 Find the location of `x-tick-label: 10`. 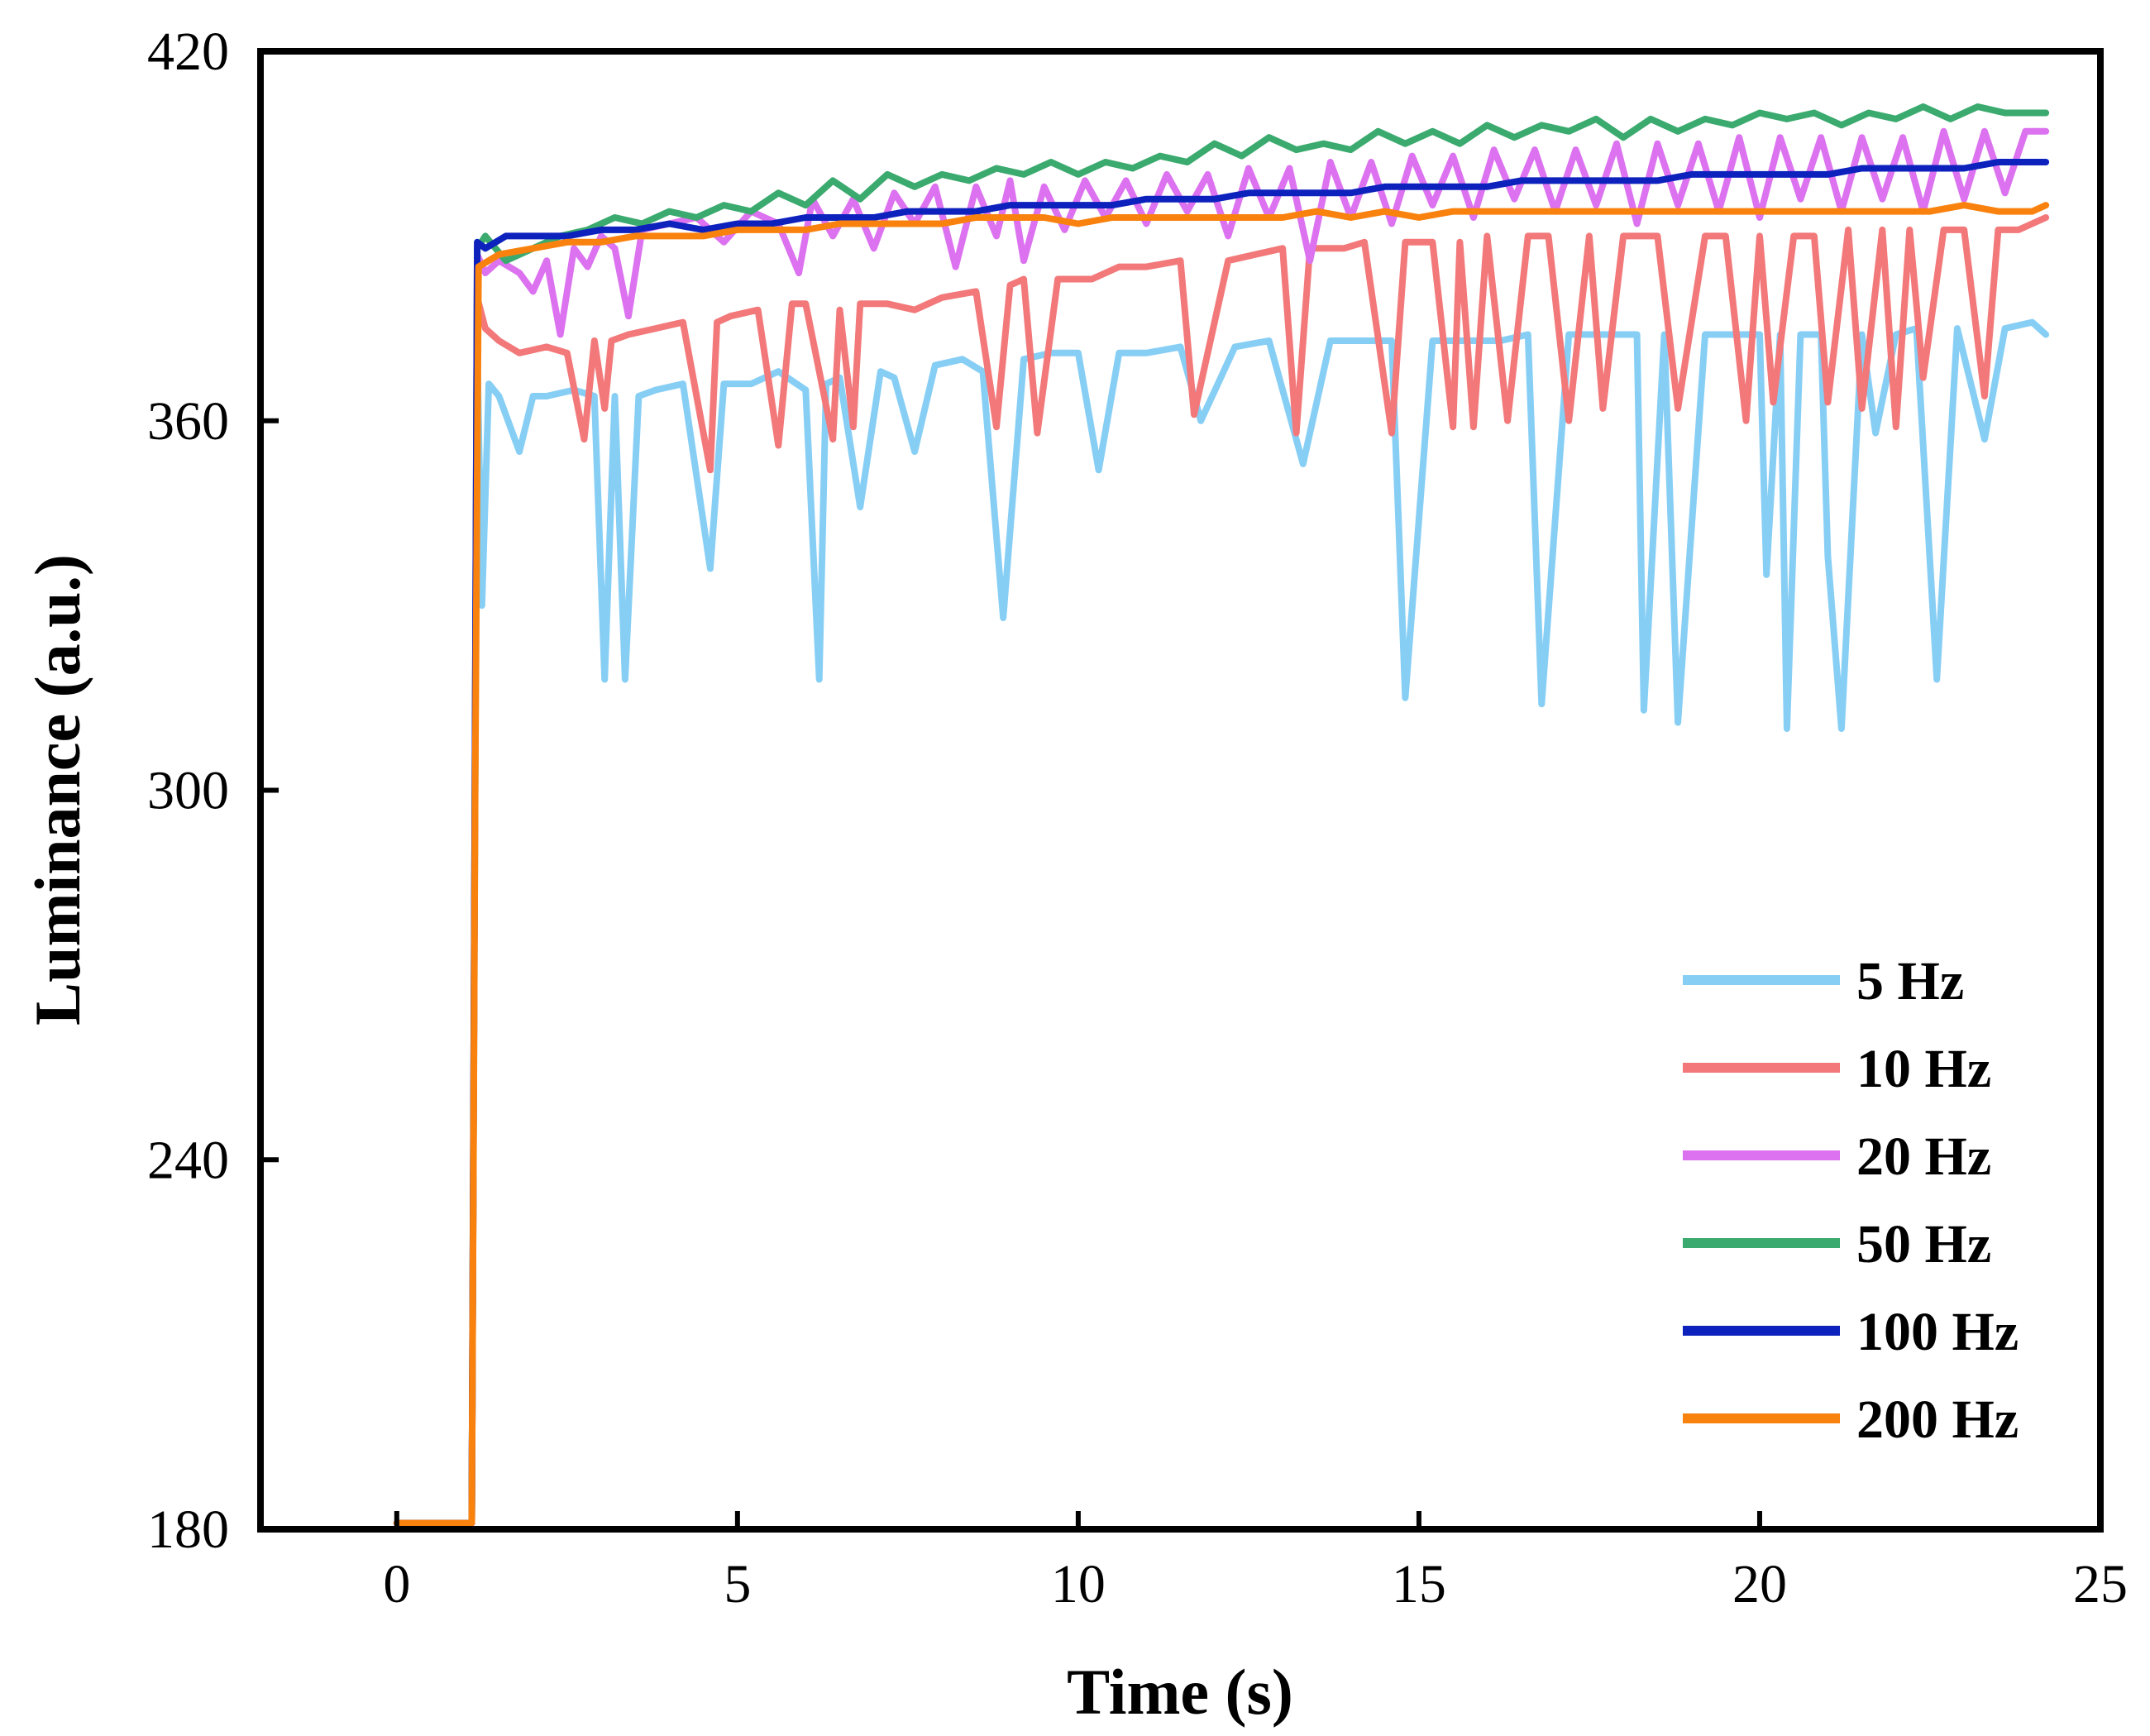

x-tick-label: 10 is located at coordinates (1078, 1584).